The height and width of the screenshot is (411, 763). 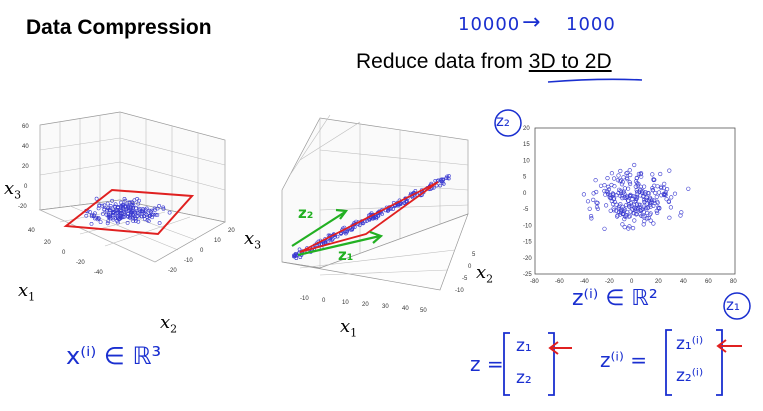 I want to click on green-z1-label: z₁, so click(x=346, y=255).